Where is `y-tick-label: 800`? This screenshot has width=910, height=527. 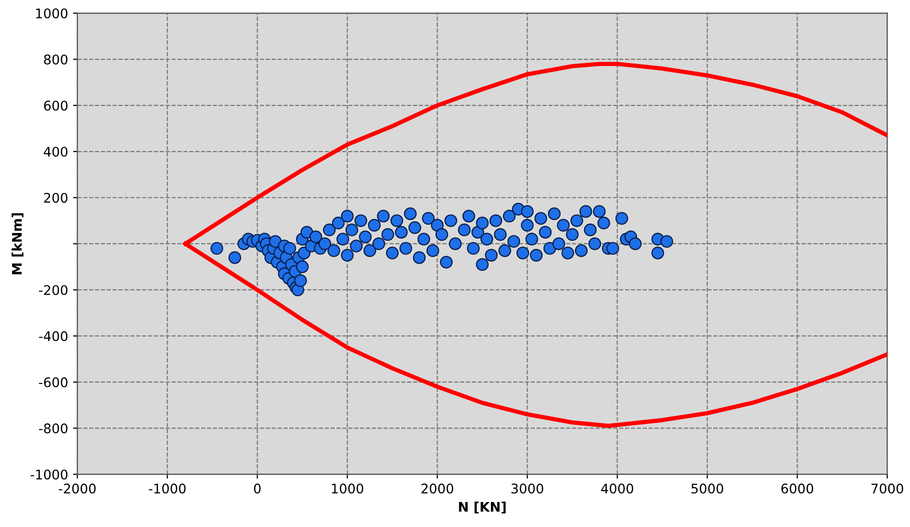
y-tick-label: 800 is located at coordinates (56, 59).